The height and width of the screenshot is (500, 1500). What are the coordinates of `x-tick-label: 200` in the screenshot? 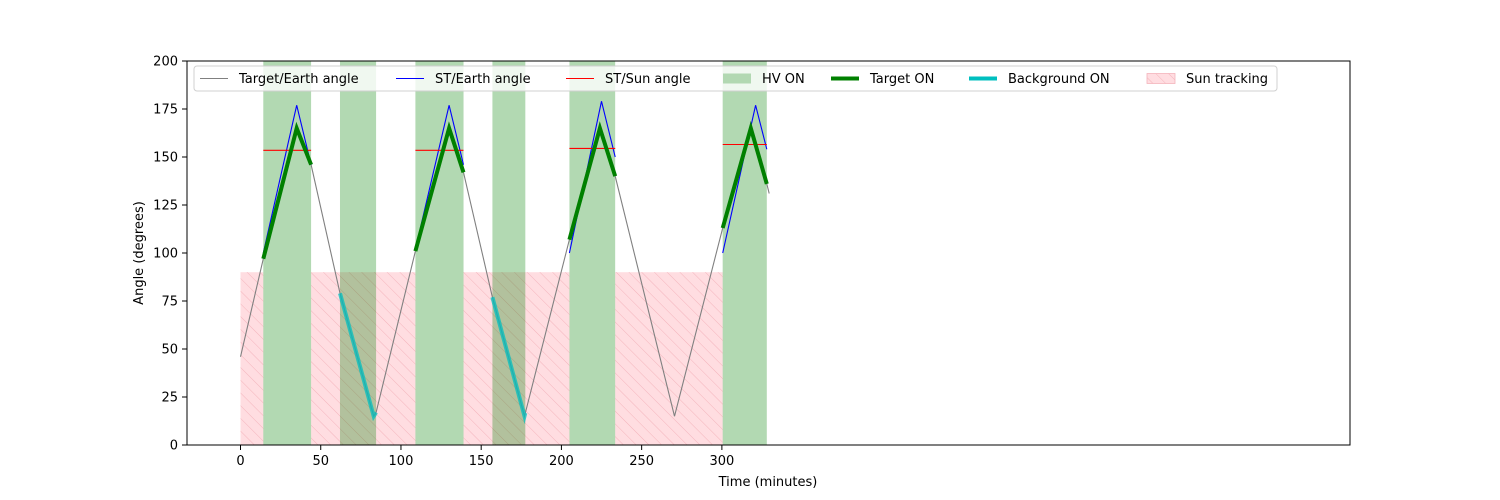 It's located at (561, 461).